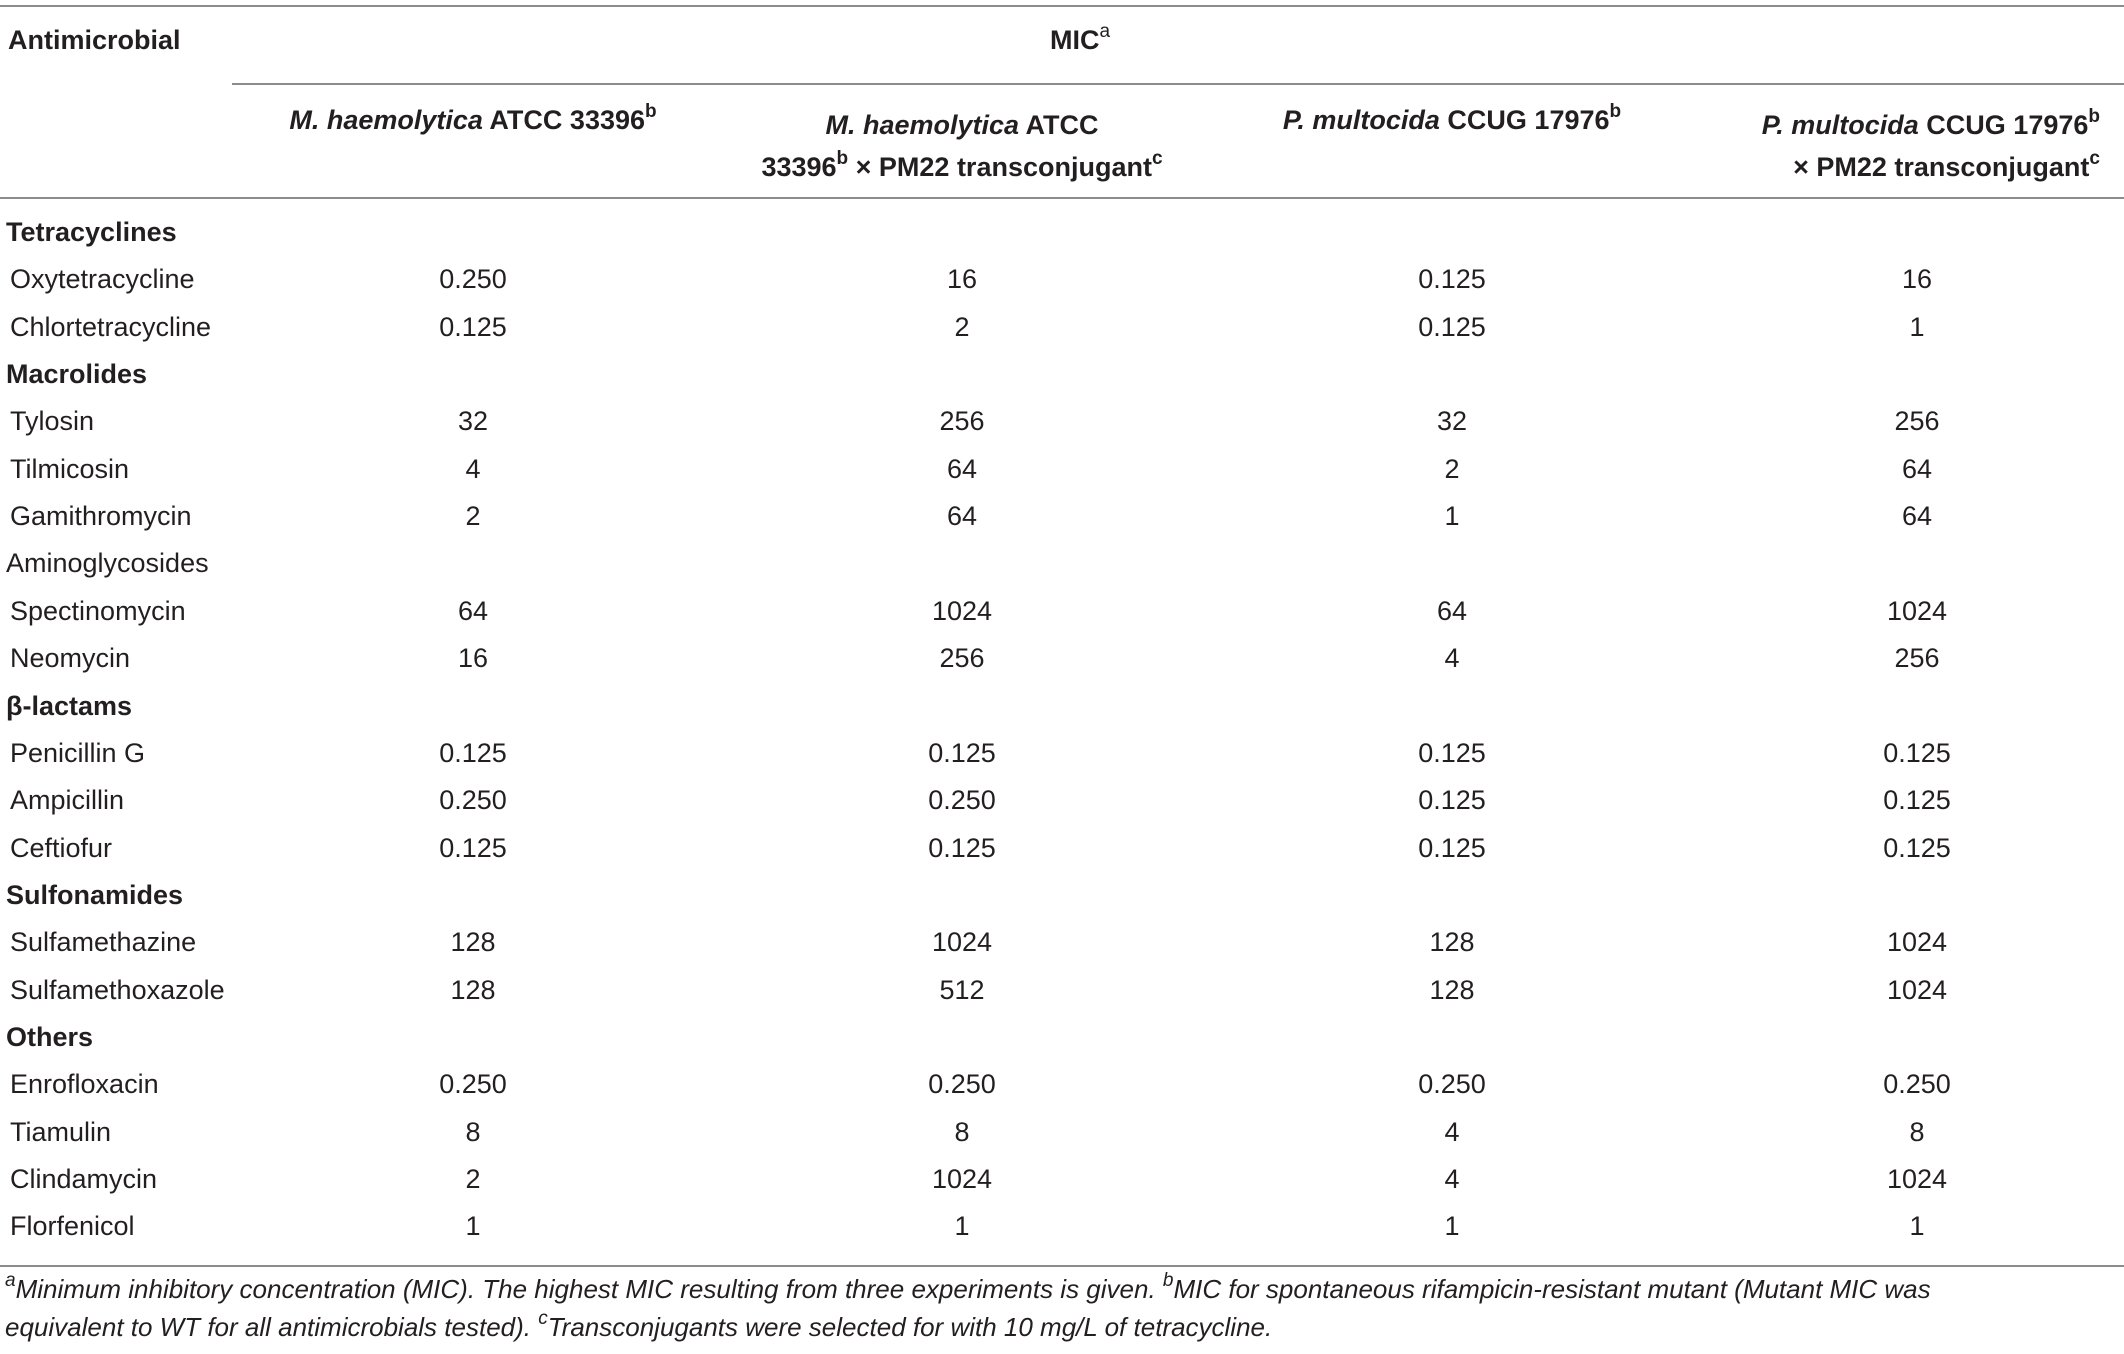  What do you see at coordinates (84, 1179) in the screenshot?
I see `row-label: Clindamycin` at bounding box center [84, 1179].